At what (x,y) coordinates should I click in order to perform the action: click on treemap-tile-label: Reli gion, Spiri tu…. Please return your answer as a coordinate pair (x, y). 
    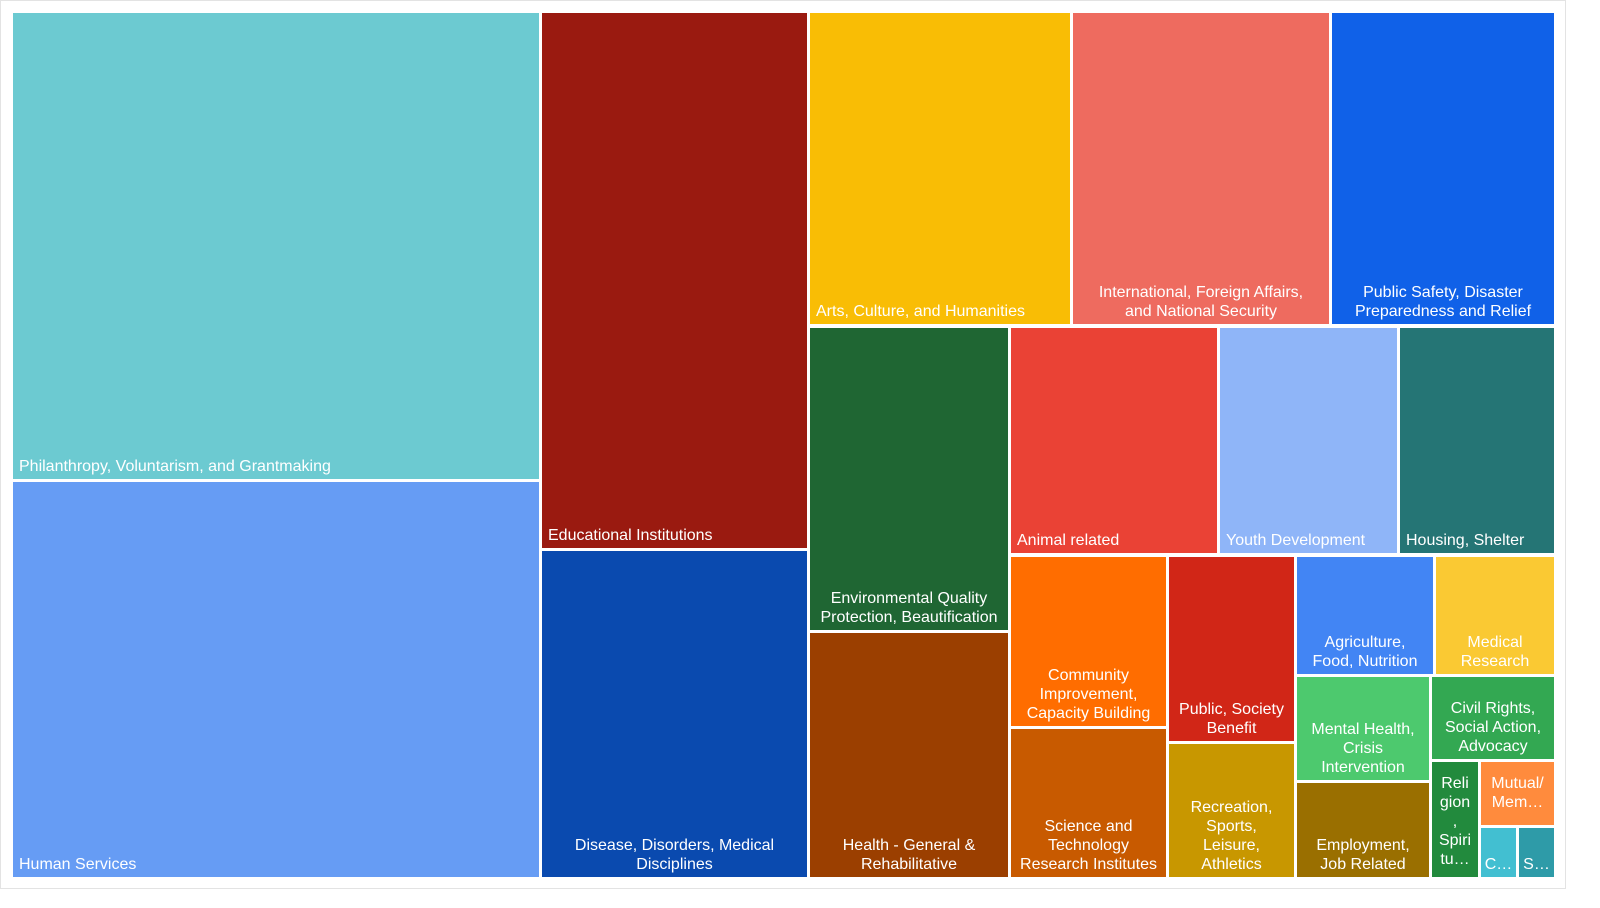
    Looking at the image, I should click on (1455, 821).